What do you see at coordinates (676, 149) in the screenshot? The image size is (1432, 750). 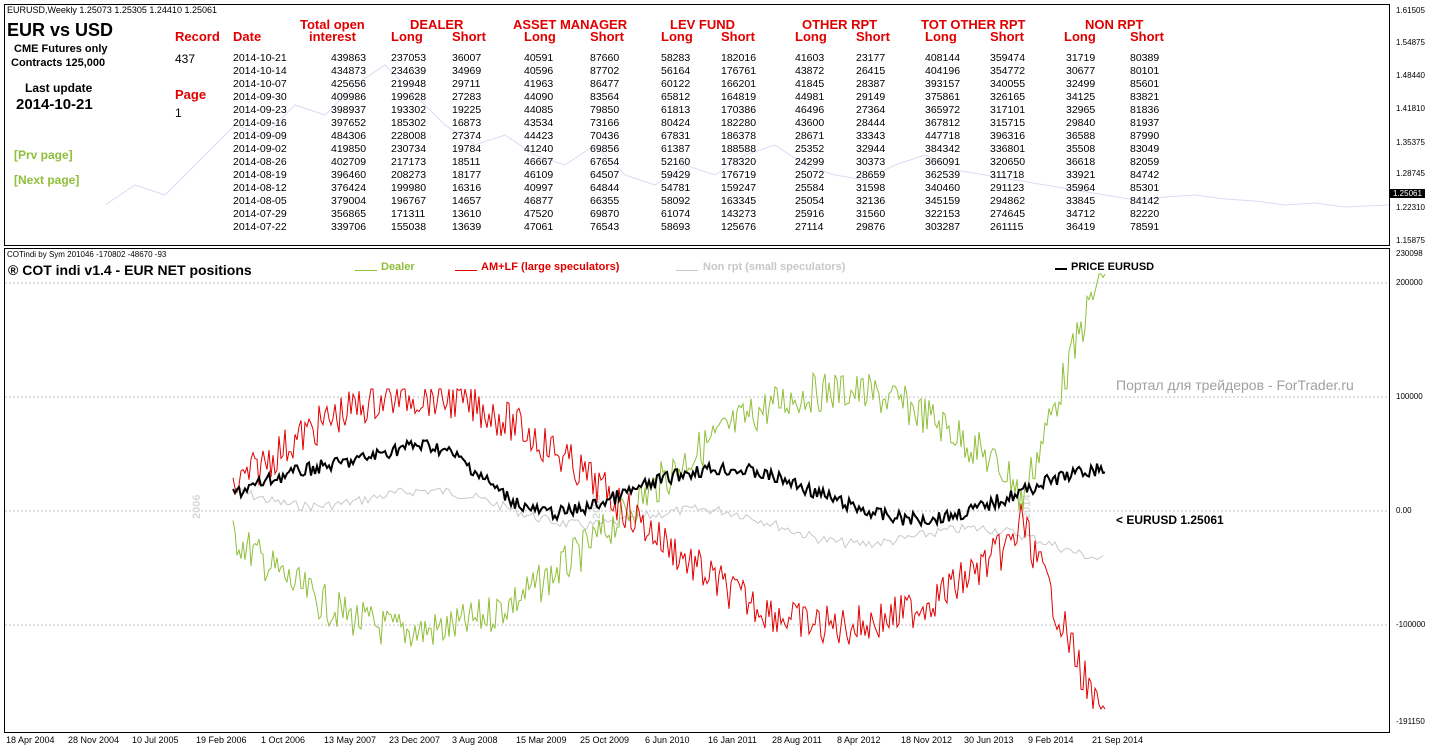 I see `table-cell: 61387` at bounding box center [676, 149].